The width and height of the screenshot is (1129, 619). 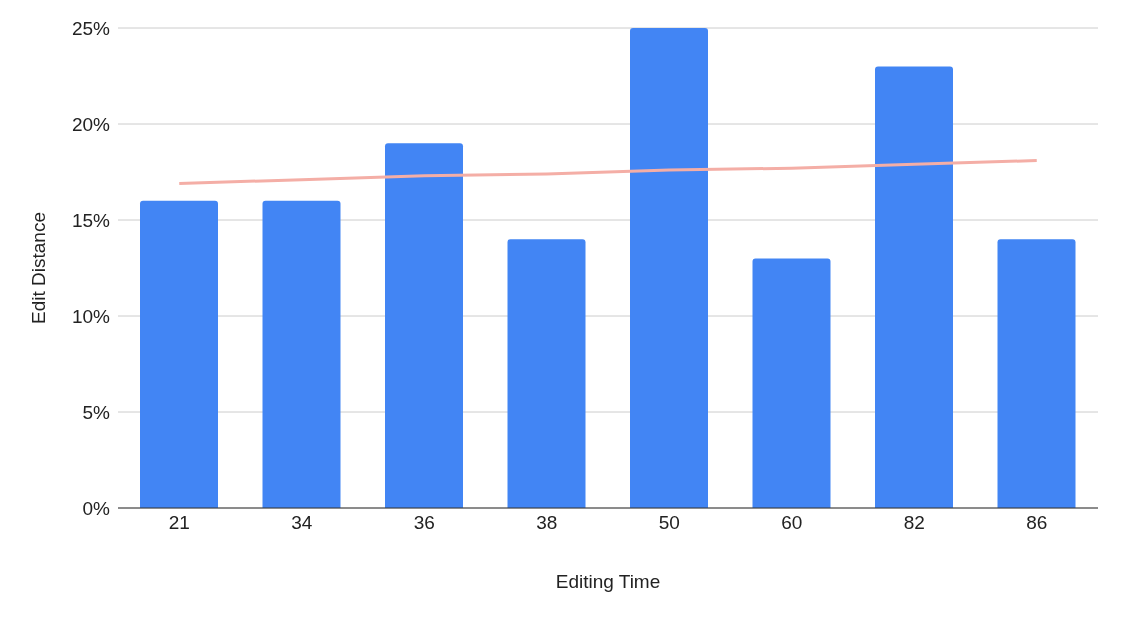 What do you see at coordinates (91, 124) in the screenshot?
I see `y-tick-label: 20%` at bounding box center [91, 124].